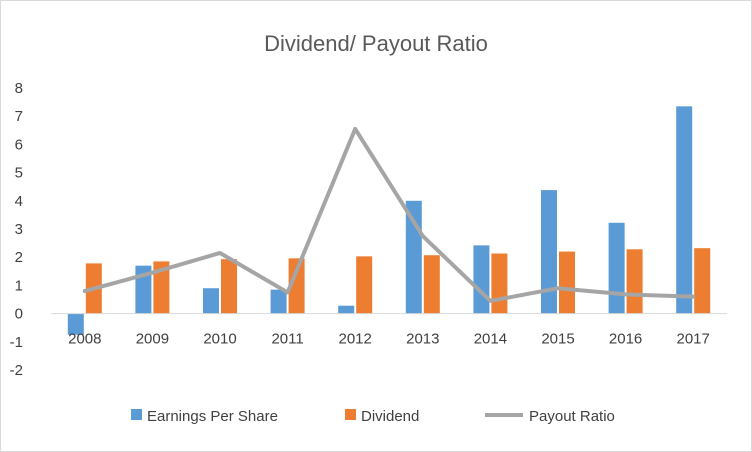  I want to click on y-tick-label: 7, so click(19, 116).